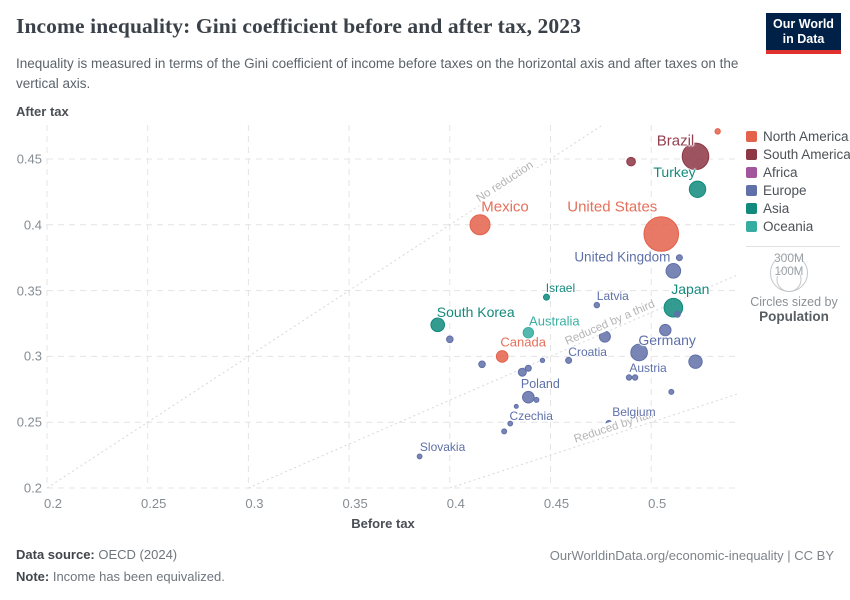 The image size is (850, 600). Describe the element at coordinates (438, 325) in the screenshot. I see `point-south-korea` at that location.